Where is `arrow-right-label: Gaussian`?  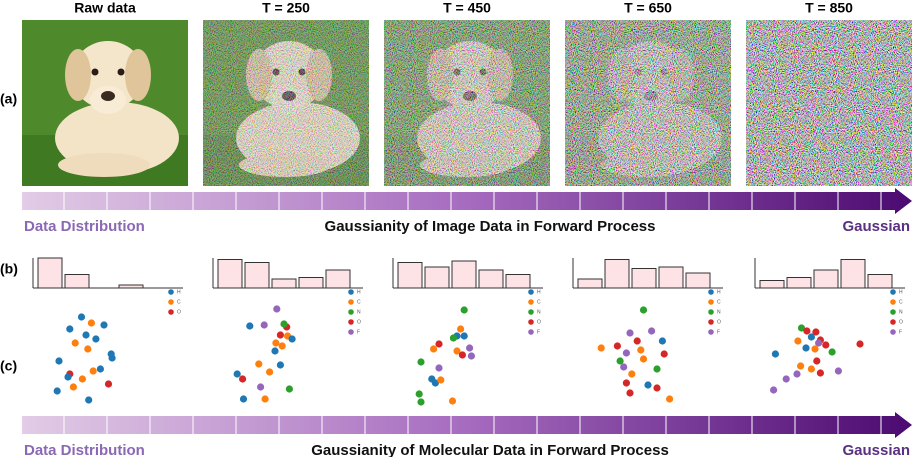
arrow-right-label: Gaussian is located at coordinates (876, 226).